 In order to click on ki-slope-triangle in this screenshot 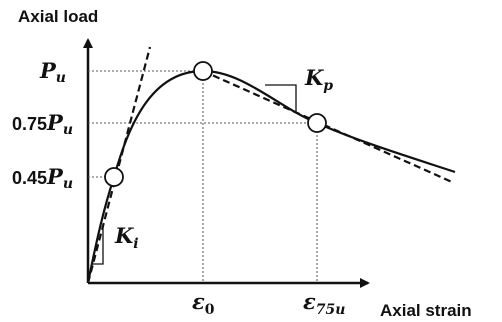, I will do `click(98, 245)`.